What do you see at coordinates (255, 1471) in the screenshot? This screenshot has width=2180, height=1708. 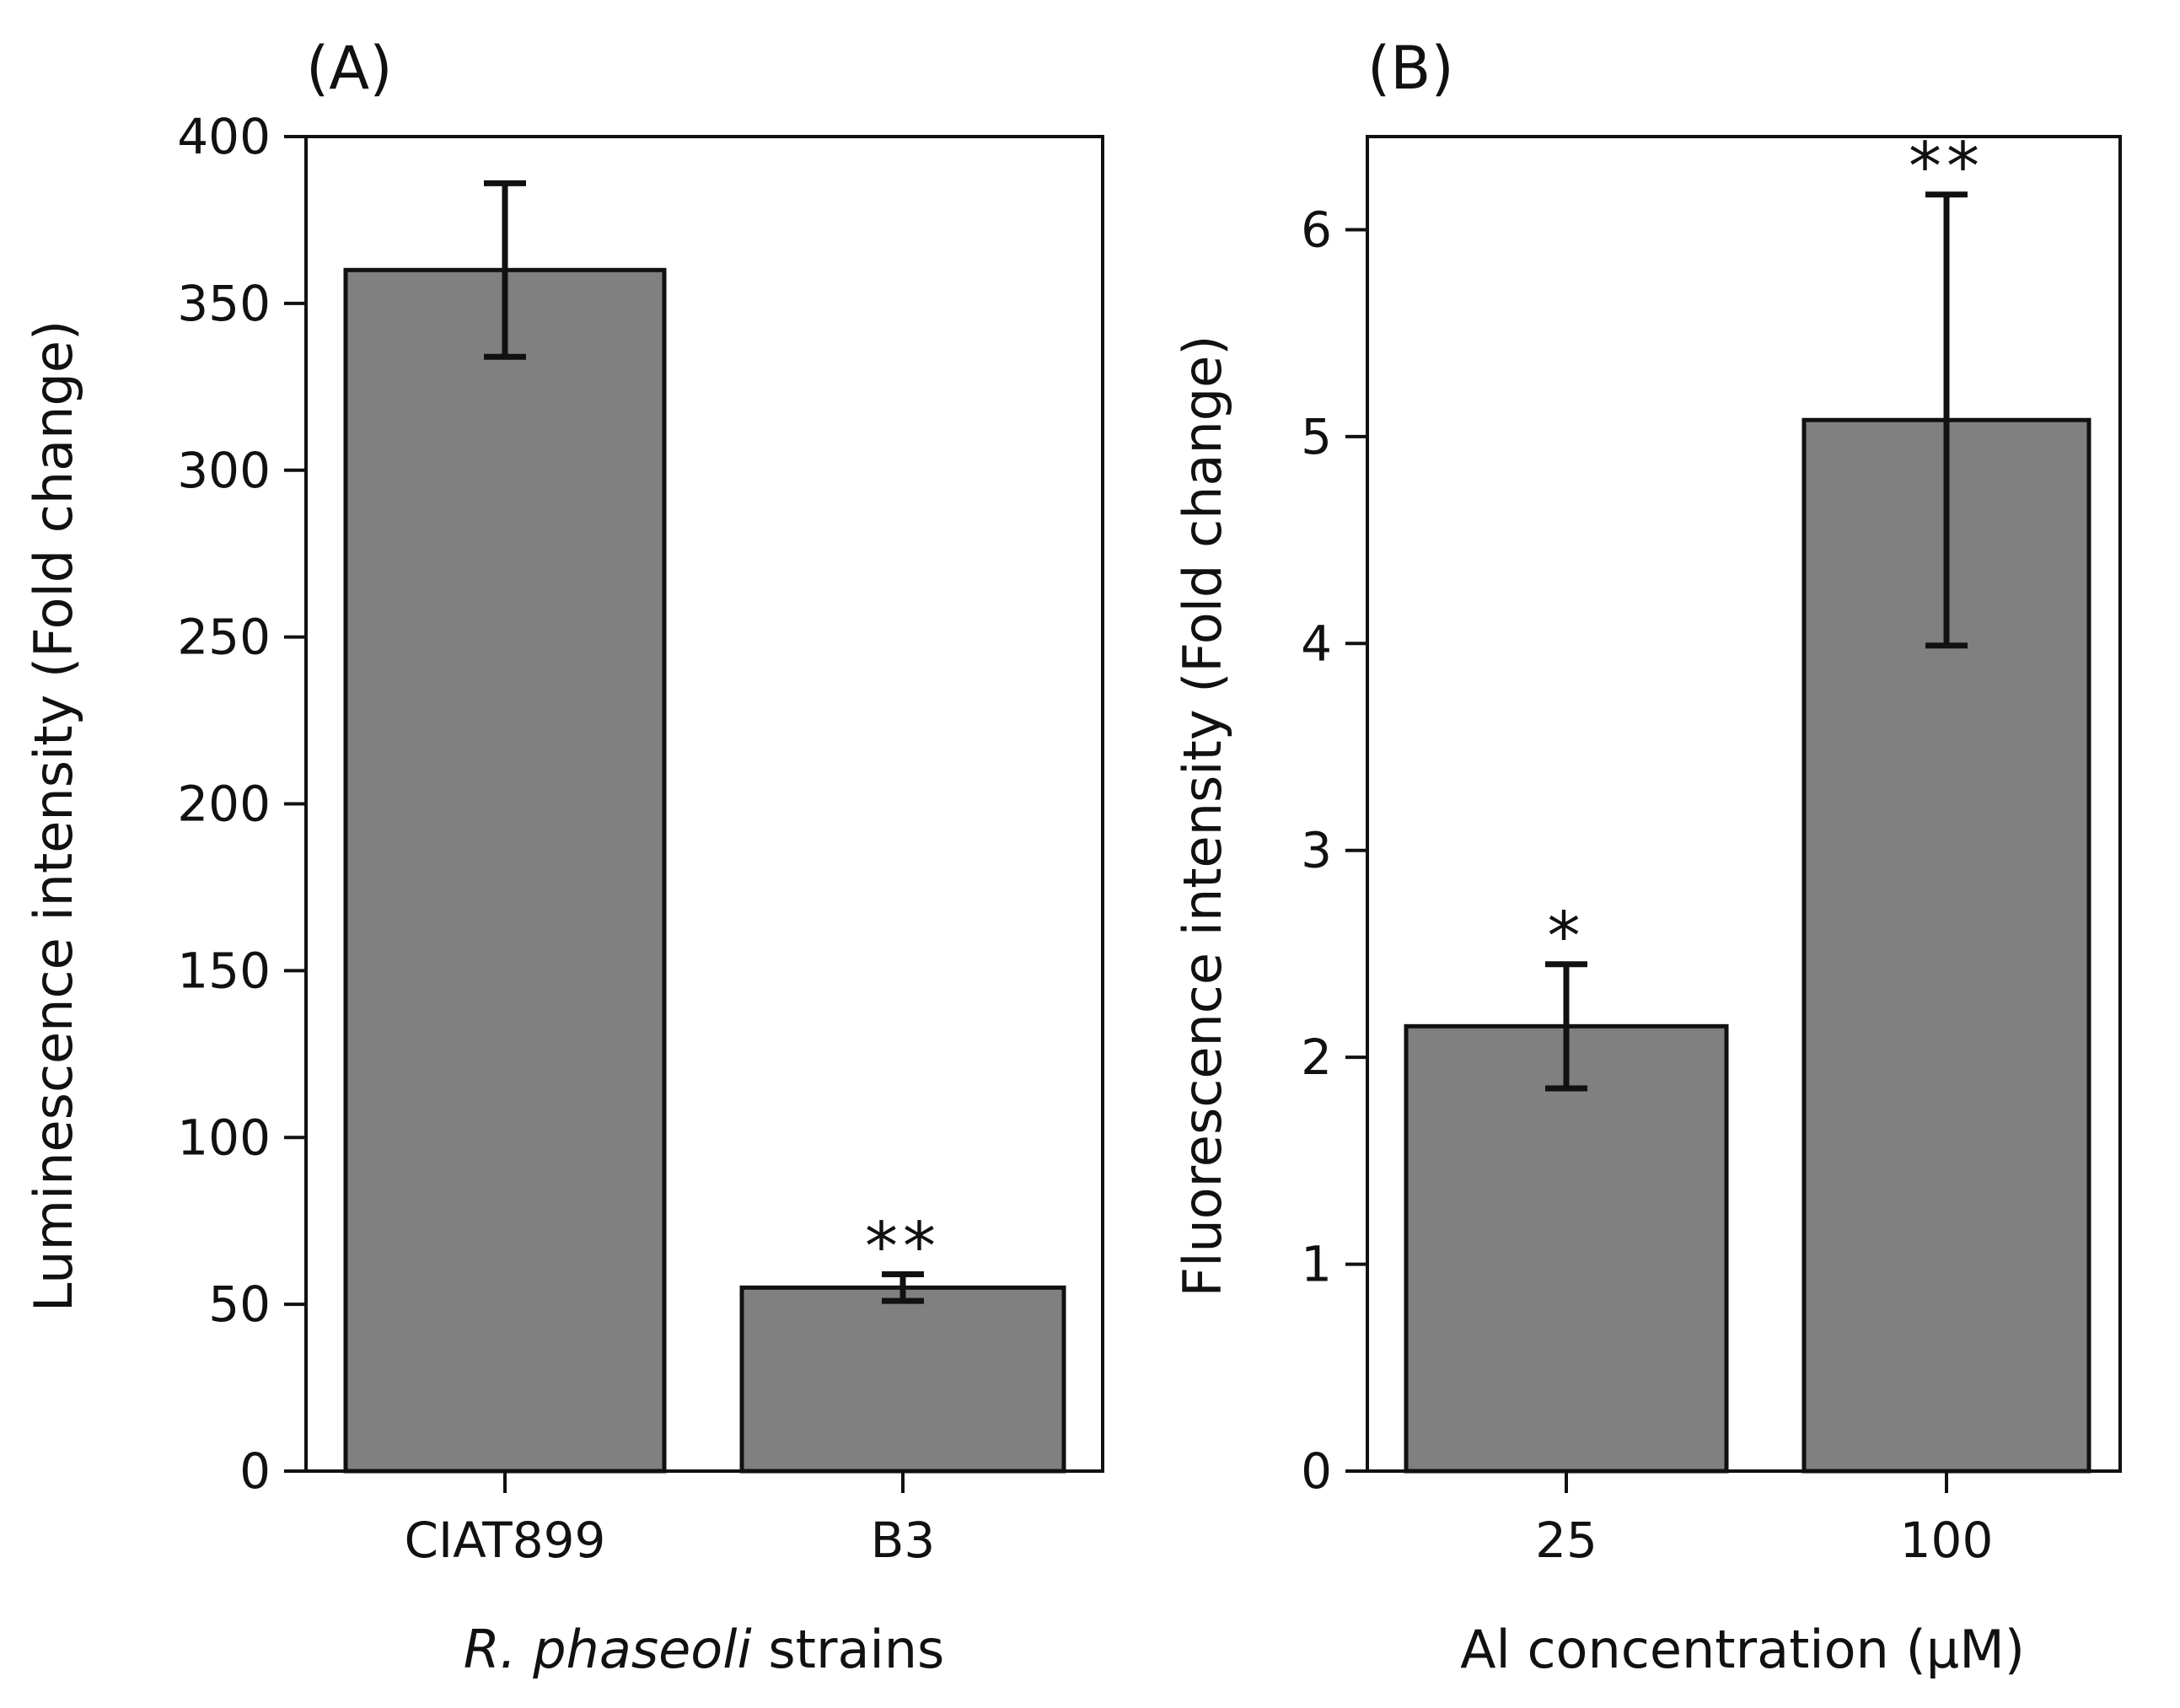 I see `panel-a-y-tick-label: 0` at bounding box center [255, 1471].